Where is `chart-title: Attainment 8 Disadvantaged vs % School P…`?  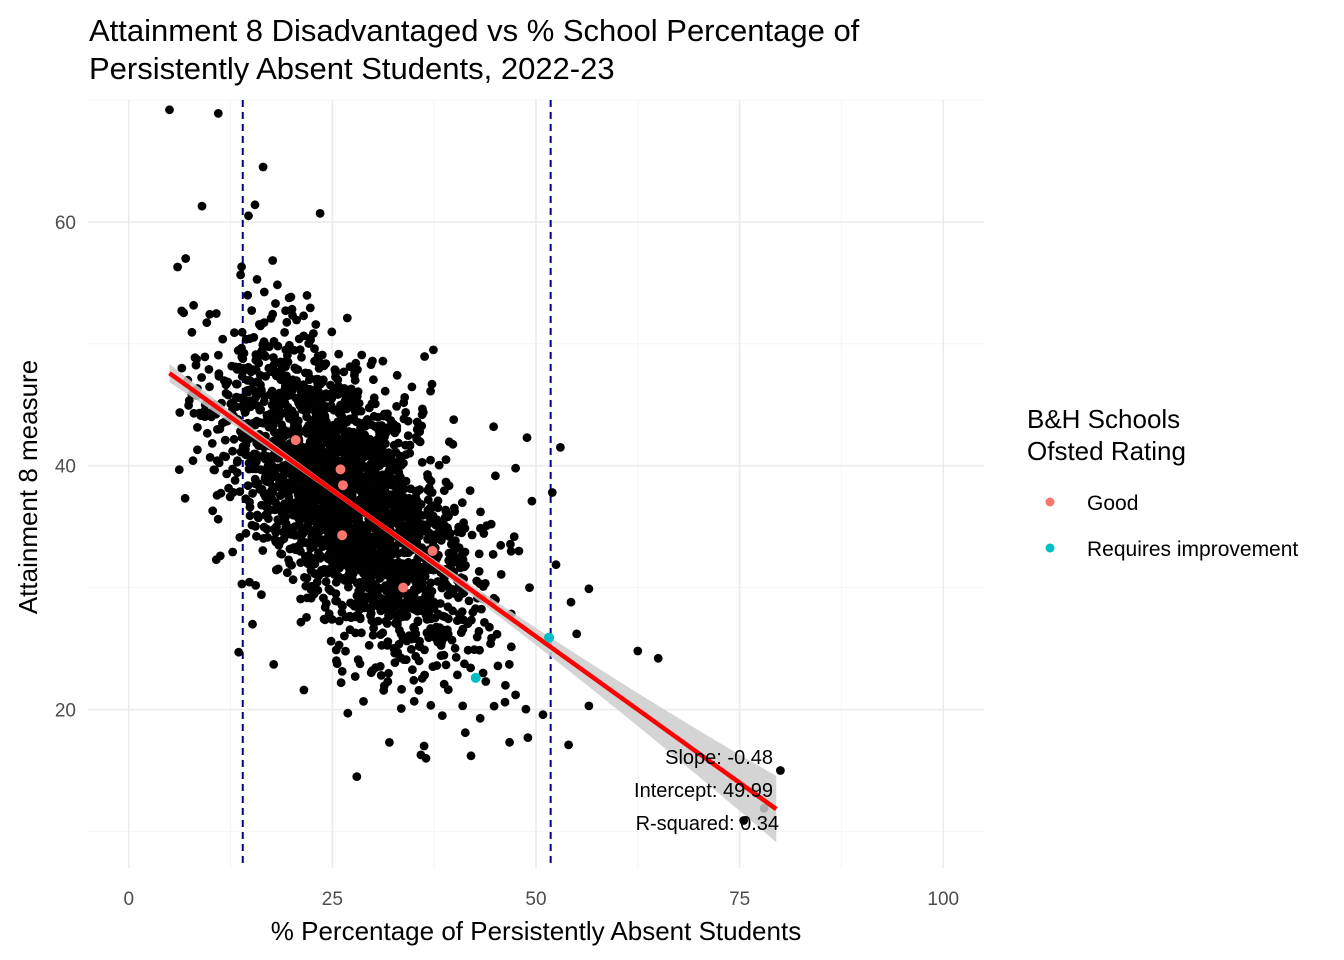 chart-title: Attainment 8 Disadvantaged vs % School P… is located at coordinates (474, 49).